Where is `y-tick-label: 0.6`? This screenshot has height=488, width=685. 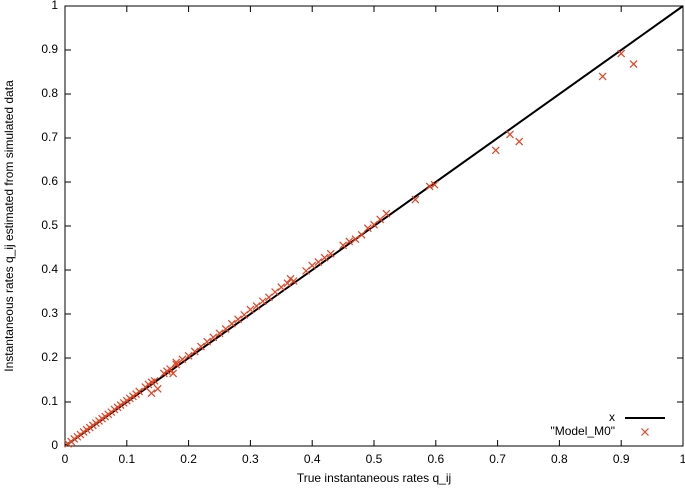 y-tick-label: 0.6 is located at coordinates (49, 181).